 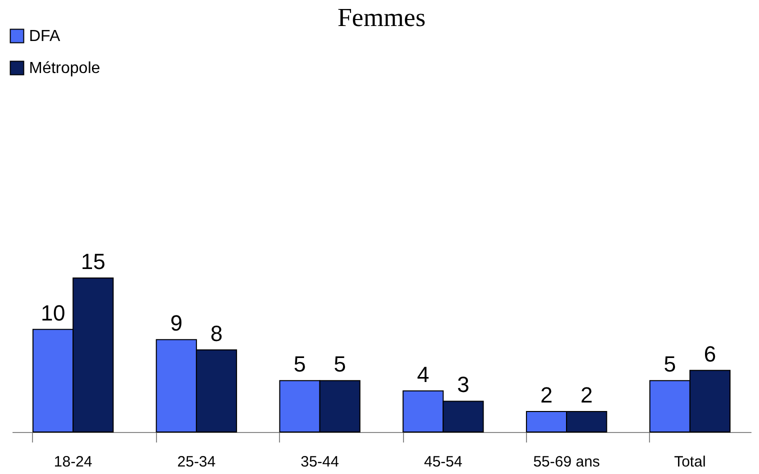 What do you see at coordinates (64, 68) in the screenshot?
I see `legend-label: Métropole` at bounding box center [64, 68].